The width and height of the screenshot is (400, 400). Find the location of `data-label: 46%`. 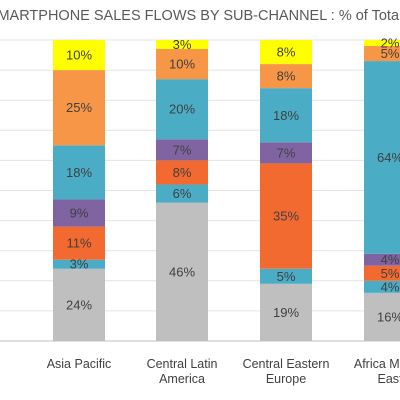

data-label: 46% is located at coordinates (182, 271).